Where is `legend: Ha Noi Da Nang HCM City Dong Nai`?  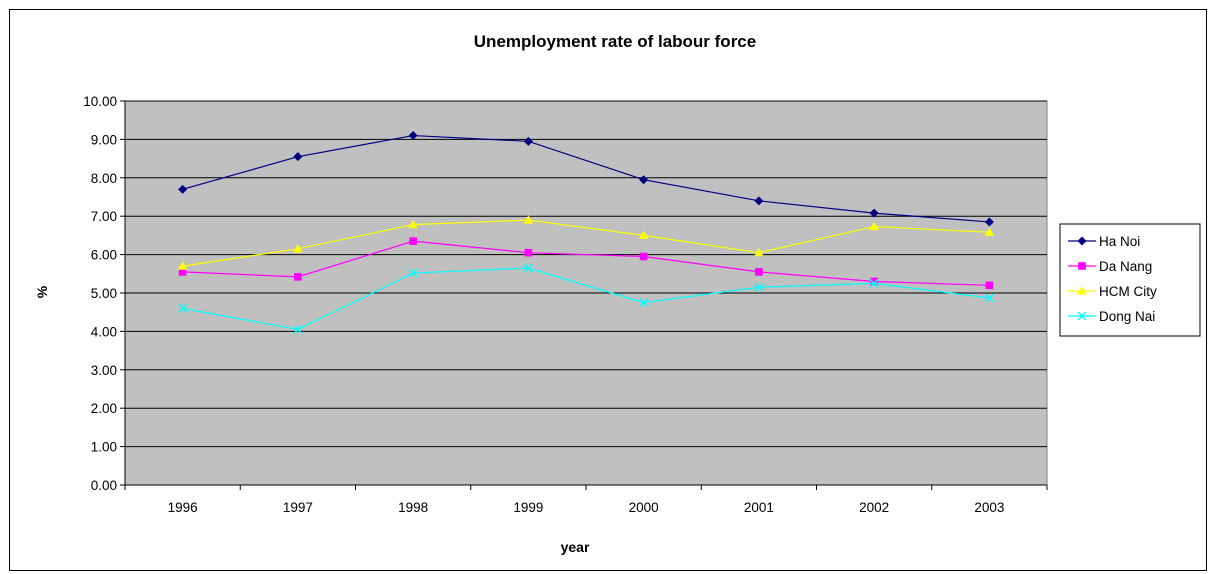 legend: Ha Noi Da Nang HCM City Dong Nai is located at coordinates (1130, 280).